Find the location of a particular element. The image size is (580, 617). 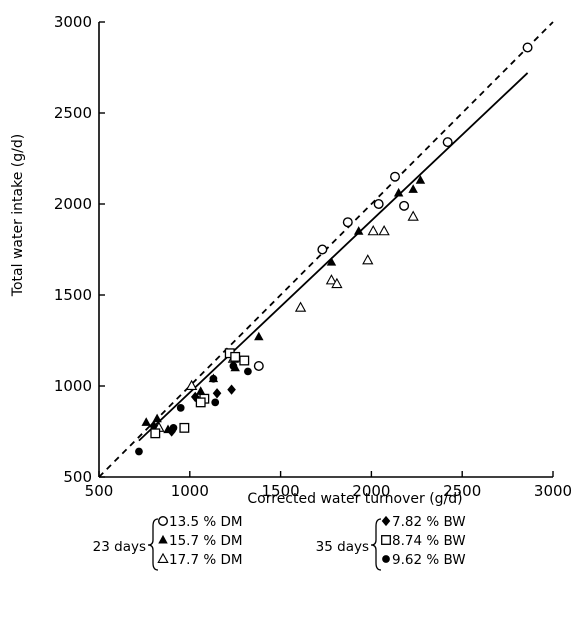

x-tick-label: 3000 is located at coordinates (553, 491).